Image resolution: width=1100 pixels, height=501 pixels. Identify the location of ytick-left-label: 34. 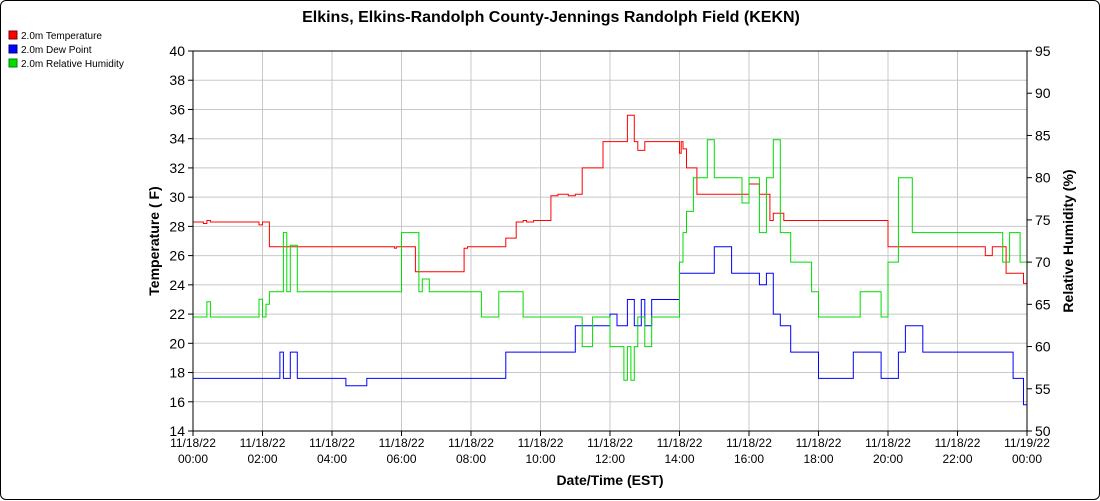
(177, 139).